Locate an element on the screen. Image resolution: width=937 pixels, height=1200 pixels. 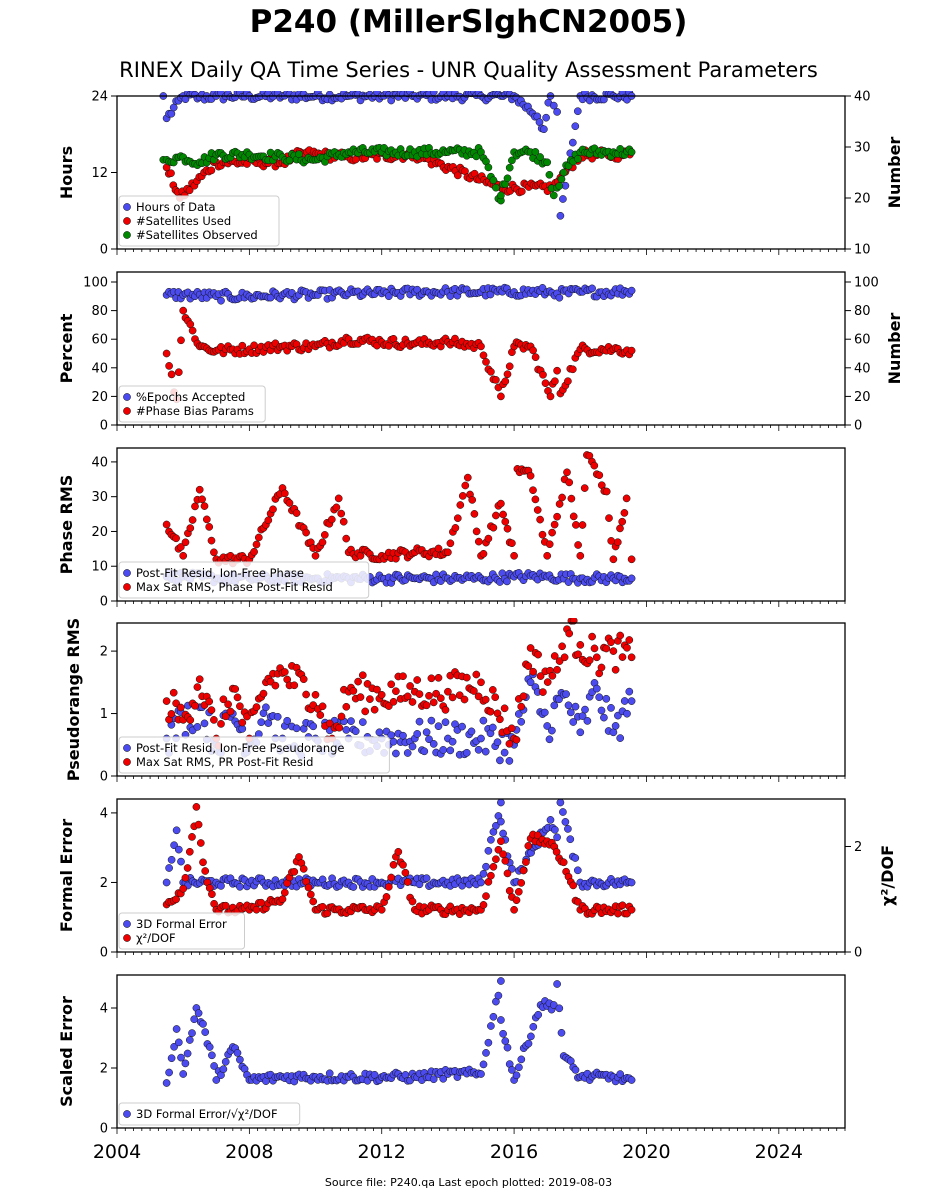
y2-tick-label: 100 is located at coordinates (866, 283).